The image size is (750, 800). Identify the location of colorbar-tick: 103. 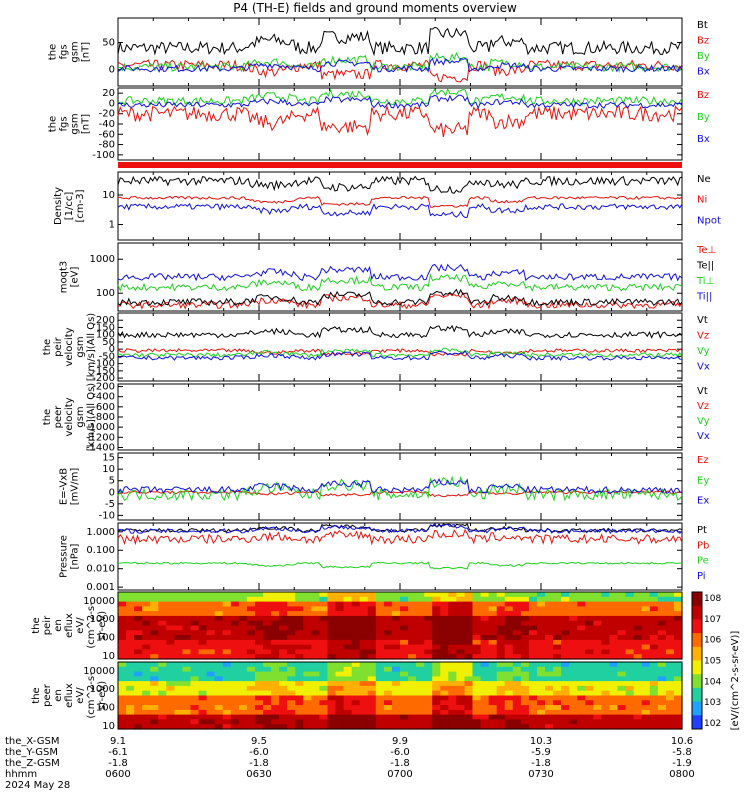
(712, 703).